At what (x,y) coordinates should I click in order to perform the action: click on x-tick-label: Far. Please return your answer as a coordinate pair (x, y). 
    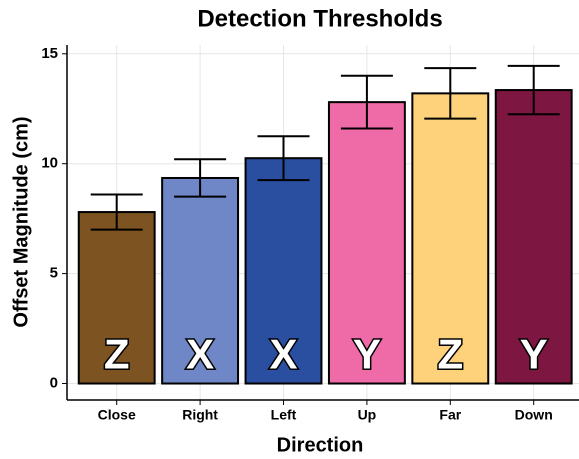
    Looking at the image, I should click on (450, 415).